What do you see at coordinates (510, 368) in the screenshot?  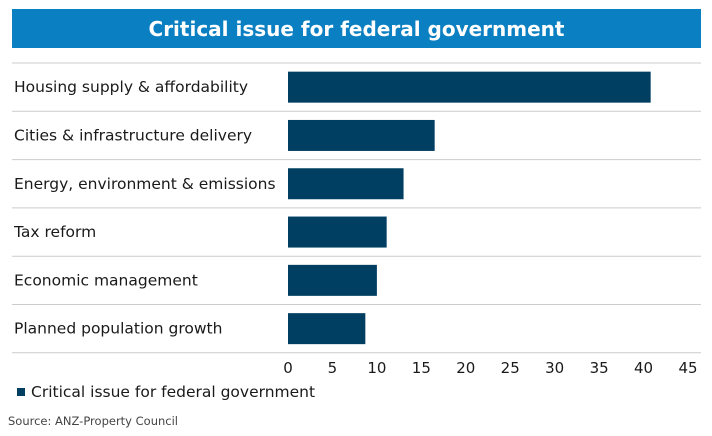 I see `x-tick-label: 25` at bounding box center [510, 368].